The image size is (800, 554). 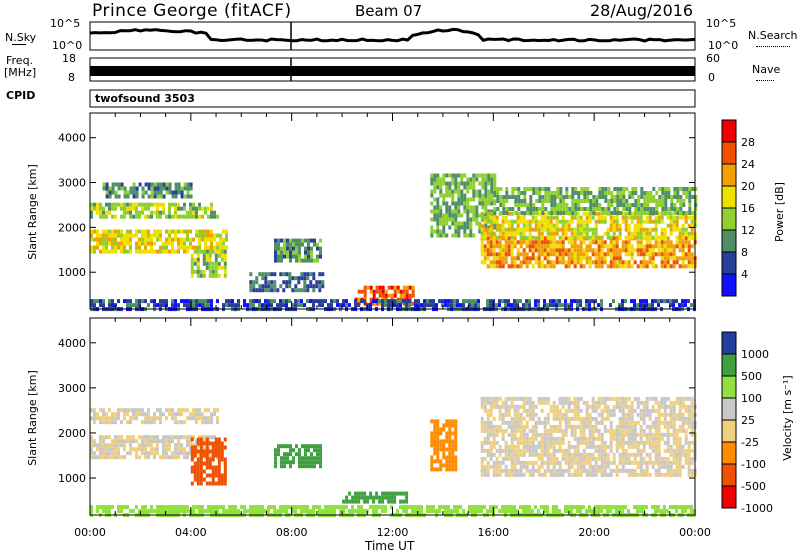 What do you see at coordinates (72, 138) in the screenshot?
I see `power-ytick-label: 4000` at bounding box center [72, 138].